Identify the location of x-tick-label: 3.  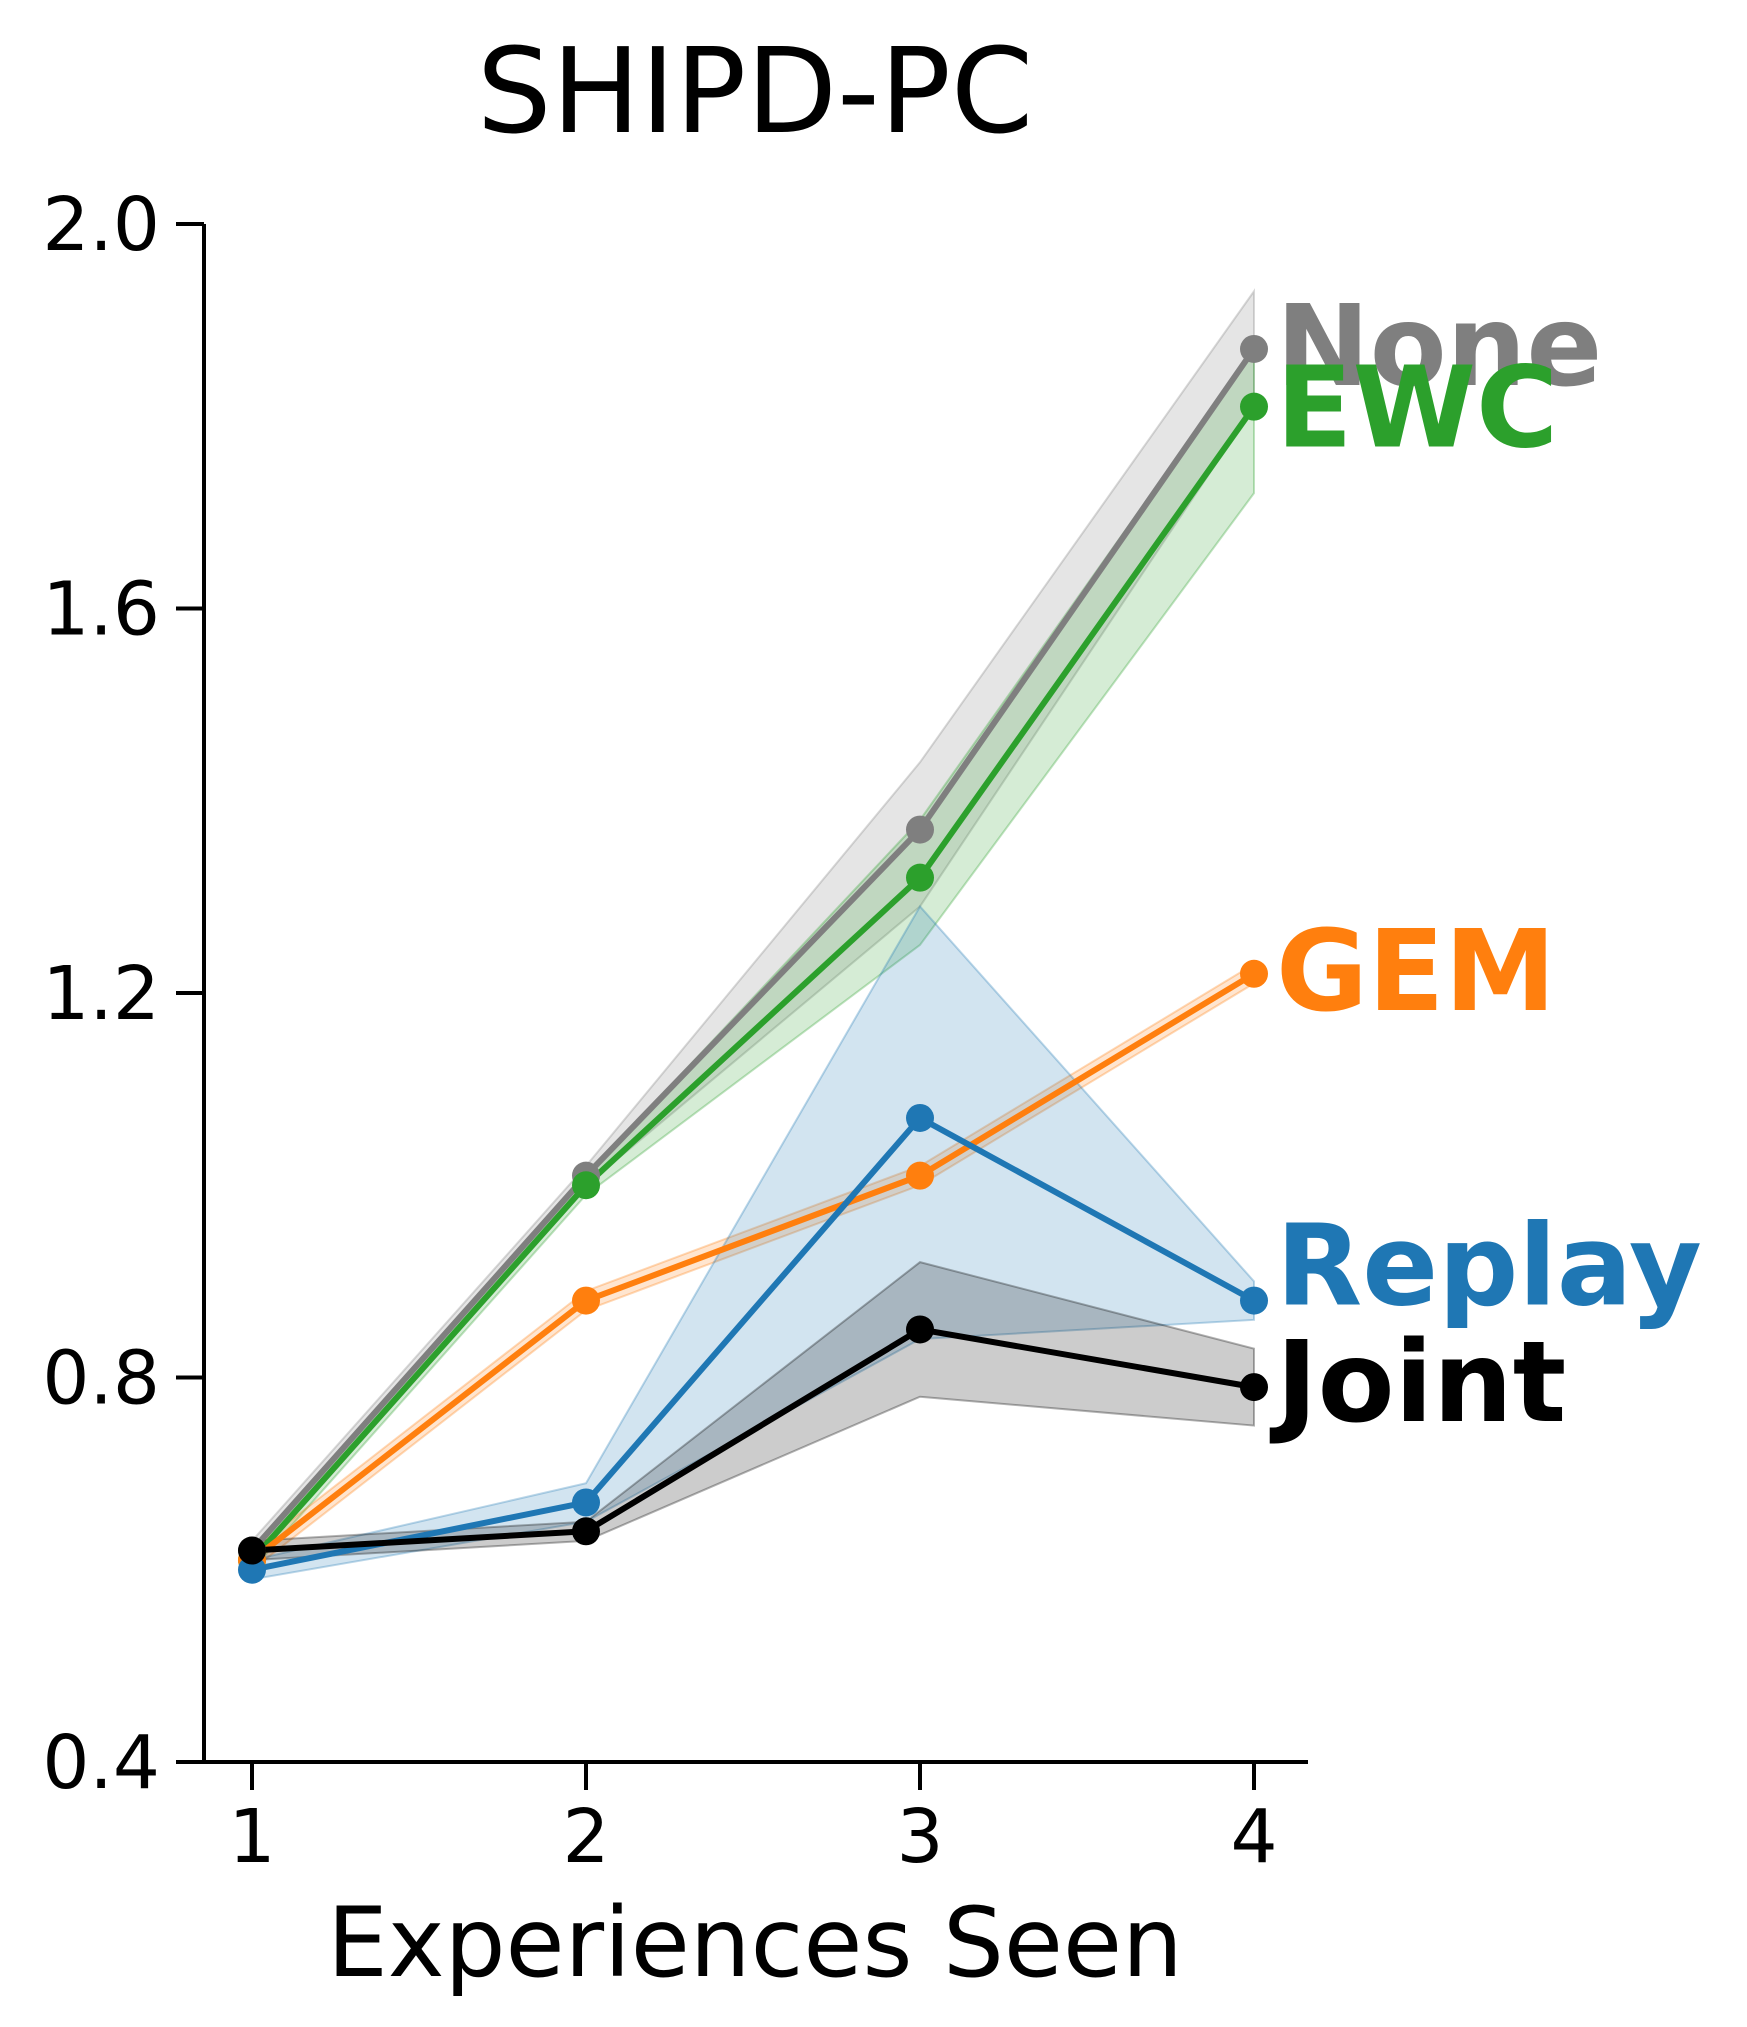
(919, 1837).